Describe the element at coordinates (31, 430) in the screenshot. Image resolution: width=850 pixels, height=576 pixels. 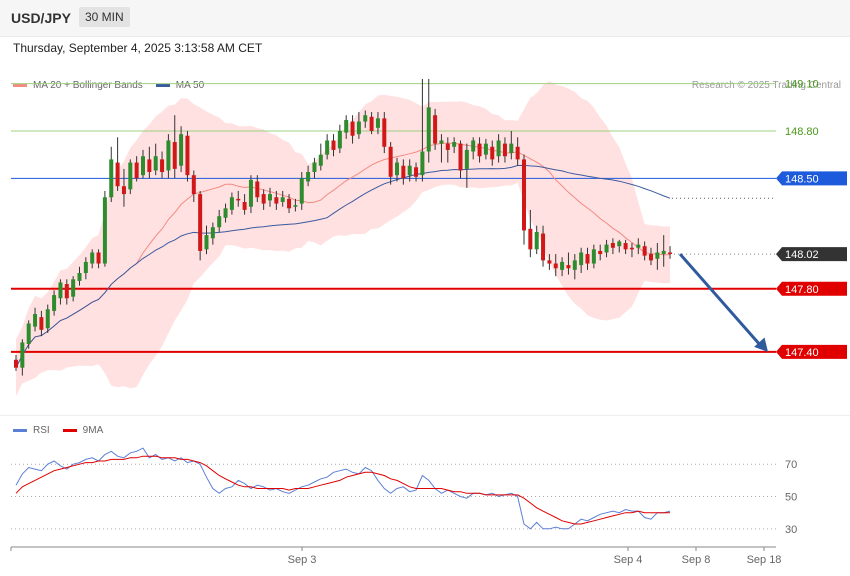
I see `legend-rsi: RSI` at that location.